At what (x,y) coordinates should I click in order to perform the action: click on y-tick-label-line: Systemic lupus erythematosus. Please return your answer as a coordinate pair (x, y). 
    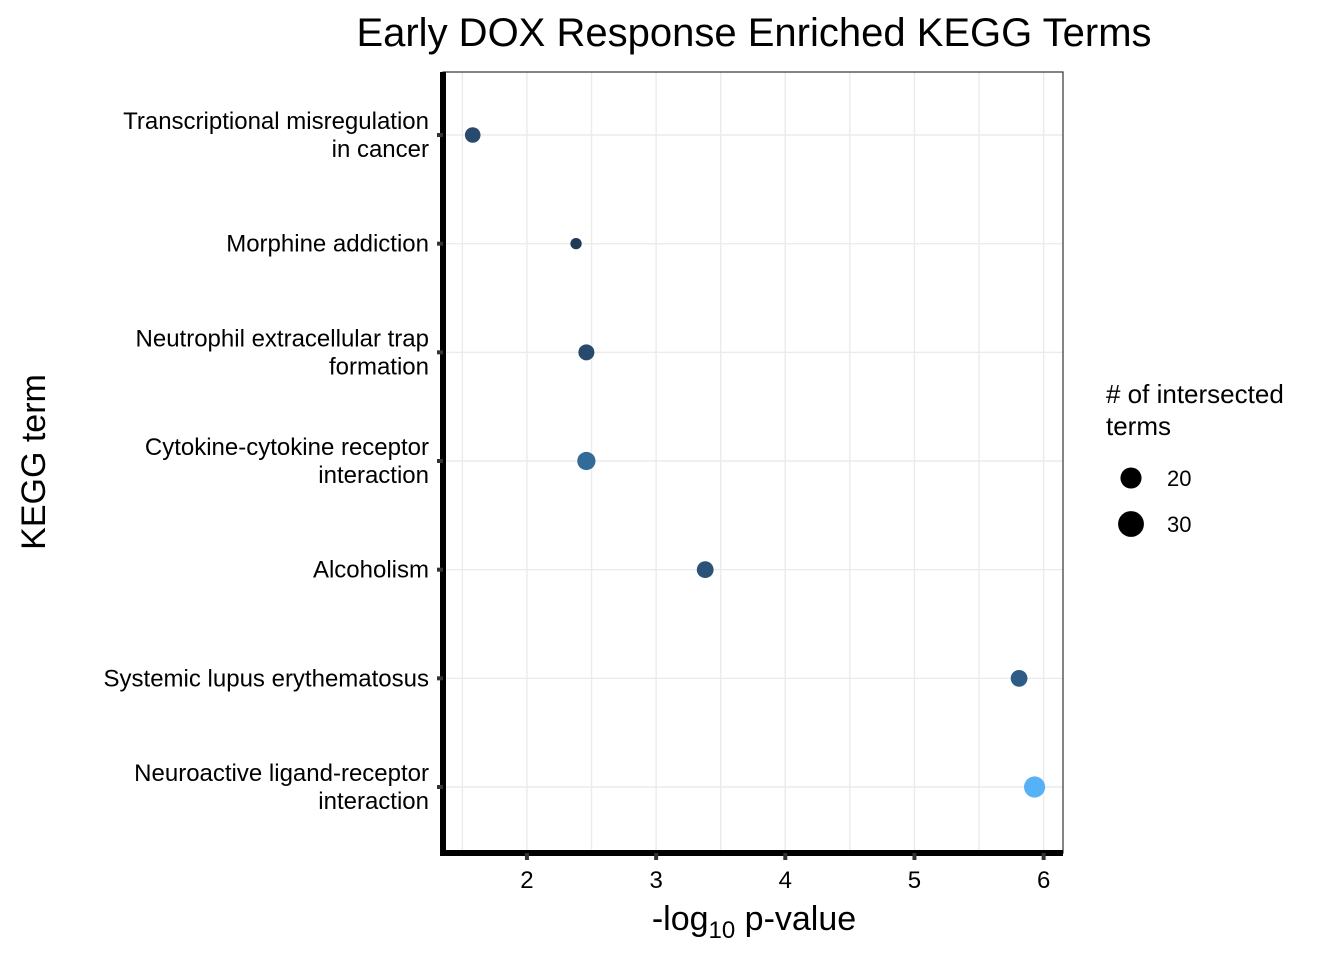
    Looking at the image, I should click on (266, 678).